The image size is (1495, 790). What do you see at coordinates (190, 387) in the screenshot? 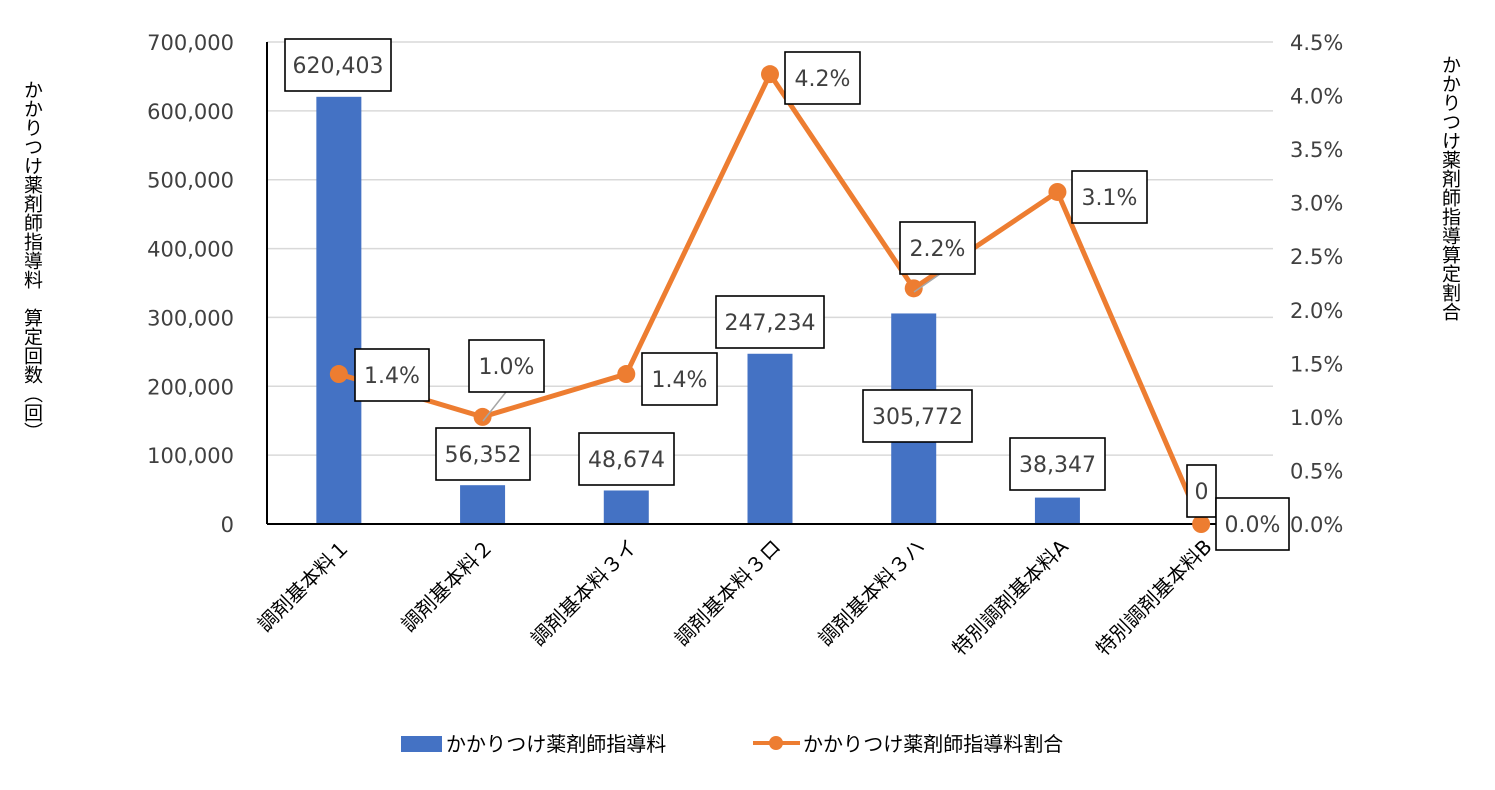
I see `left-tick-label: 200,000` at bounding box center [190, 387].